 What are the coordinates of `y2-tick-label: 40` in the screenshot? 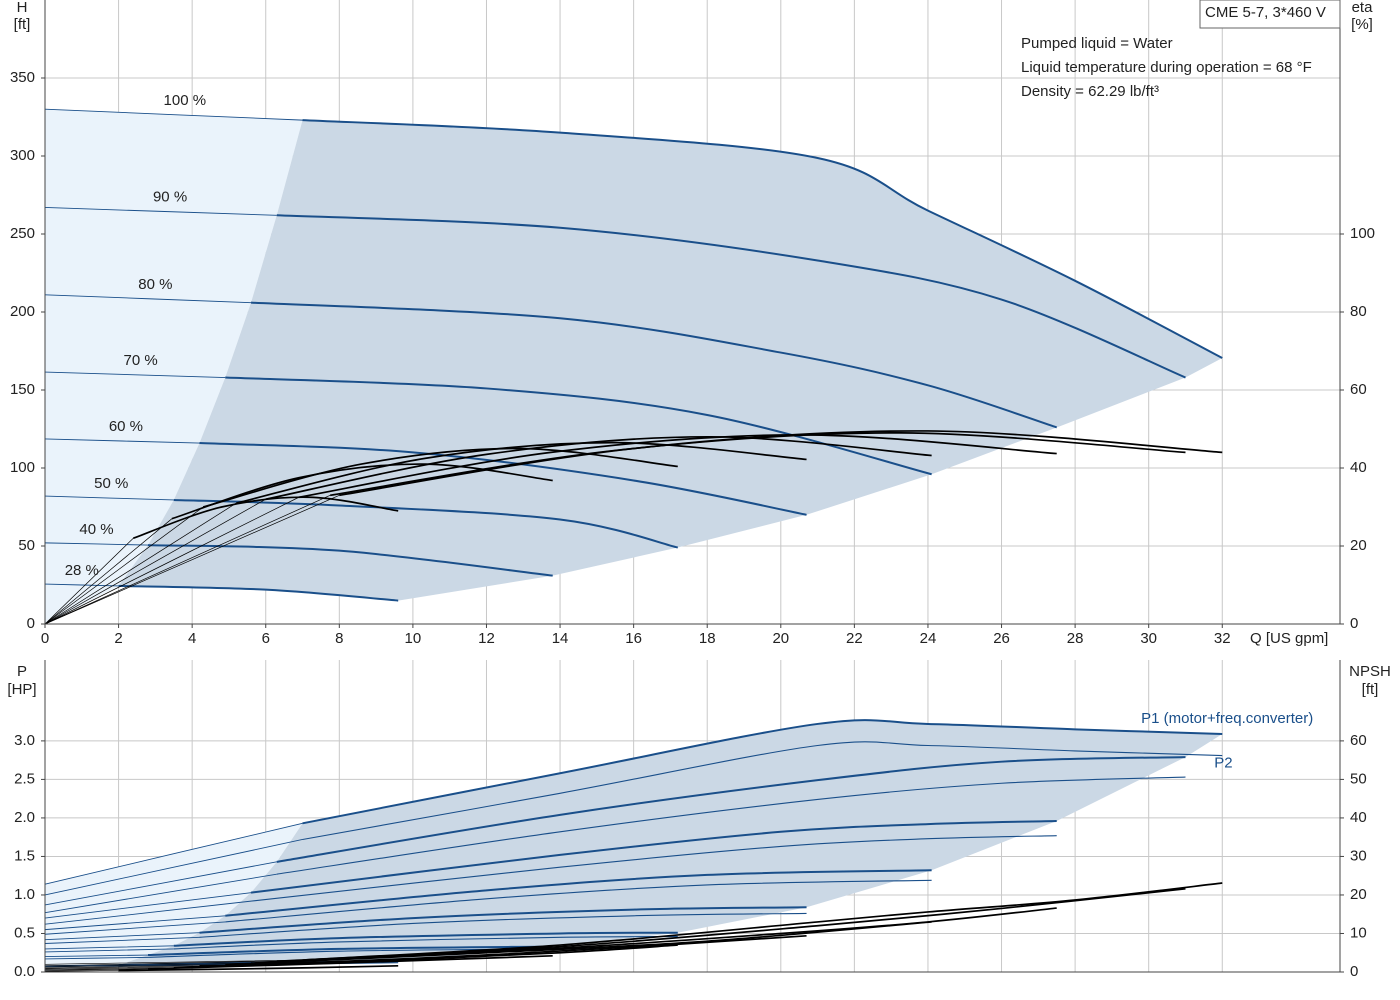 It's located at (1358, 467).